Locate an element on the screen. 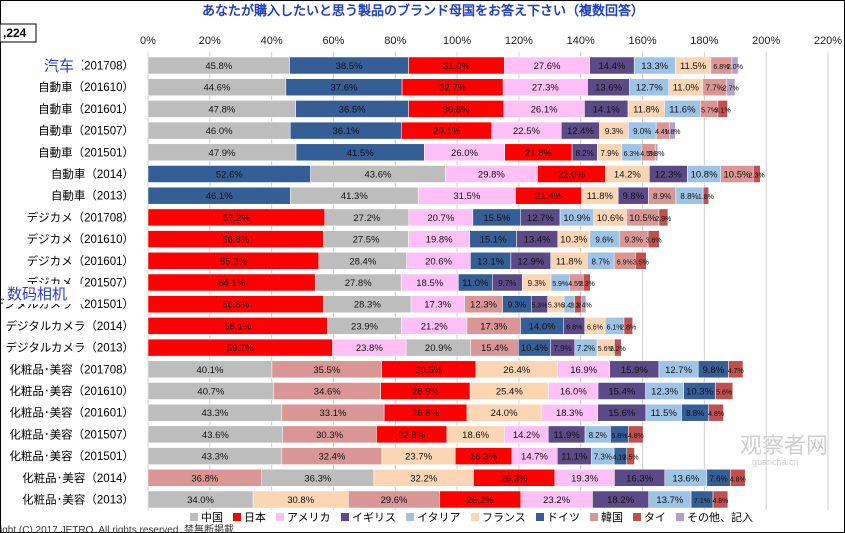 This screenshot has width=845, height=533. data-label: 12.9% is located at coordinates (530, 261).